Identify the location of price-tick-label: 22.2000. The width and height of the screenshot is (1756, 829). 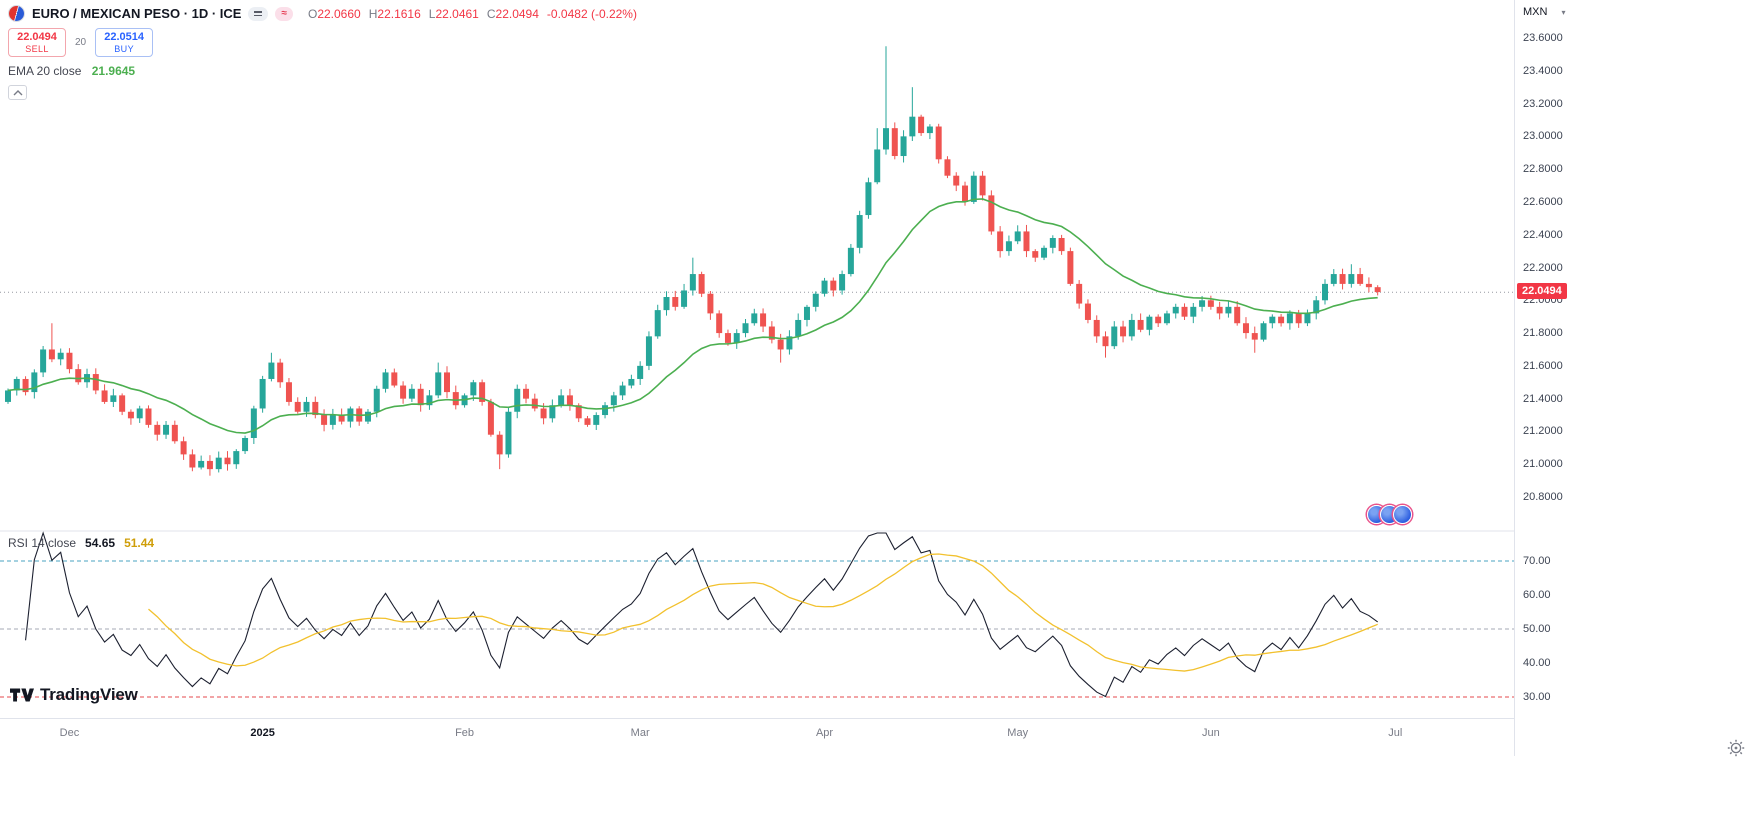
(1543, 267).